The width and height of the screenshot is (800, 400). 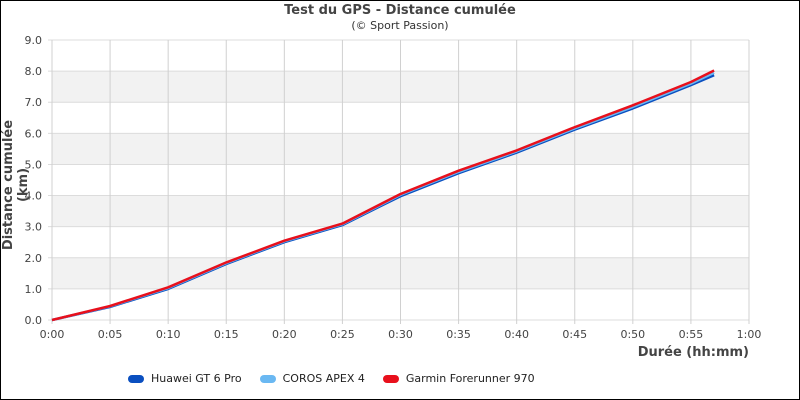 What do you see at coordinates (458, 334) in the screenshot?
I see `x-tick-label: 0:35` at bounding box center [458, 334].